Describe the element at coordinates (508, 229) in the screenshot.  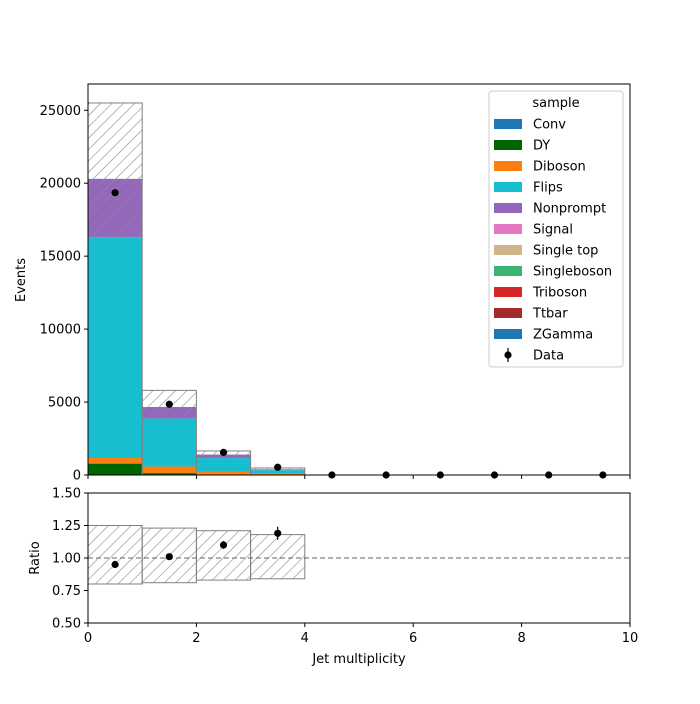
I see `legend-swatch-signal` at that location.